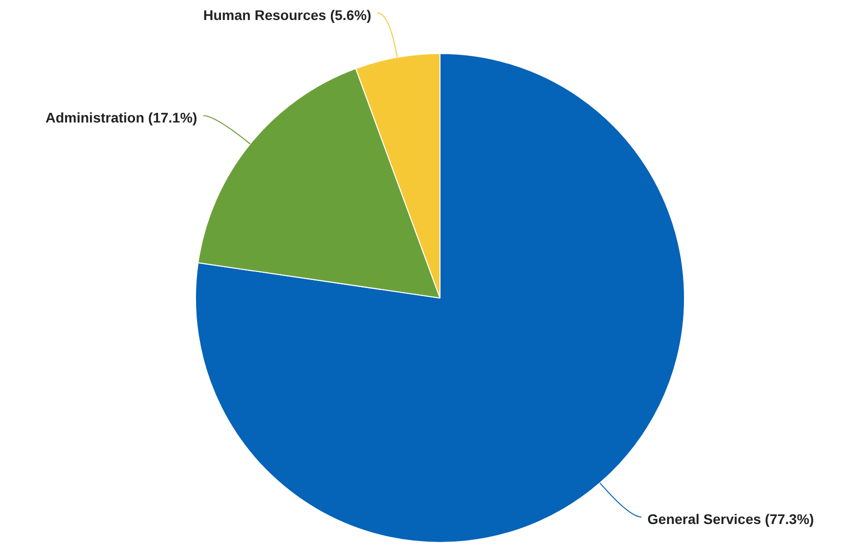 This screenshot has width=853, height=546. I want to click on slice-label: General Services (77.3%), so click(730, 518).